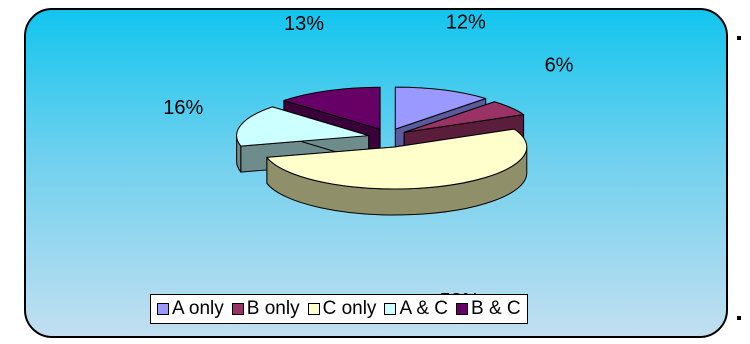  Describe the element at coordinates (304, 24) in the screenshot. I see `pie-label-b-and-c: 13%` at that location.